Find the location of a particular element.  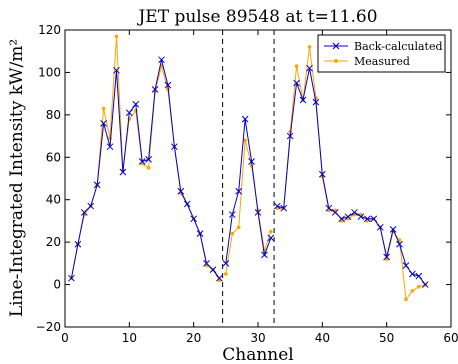

x-tick-label-60: 60 is located at coordinates (450, 338).